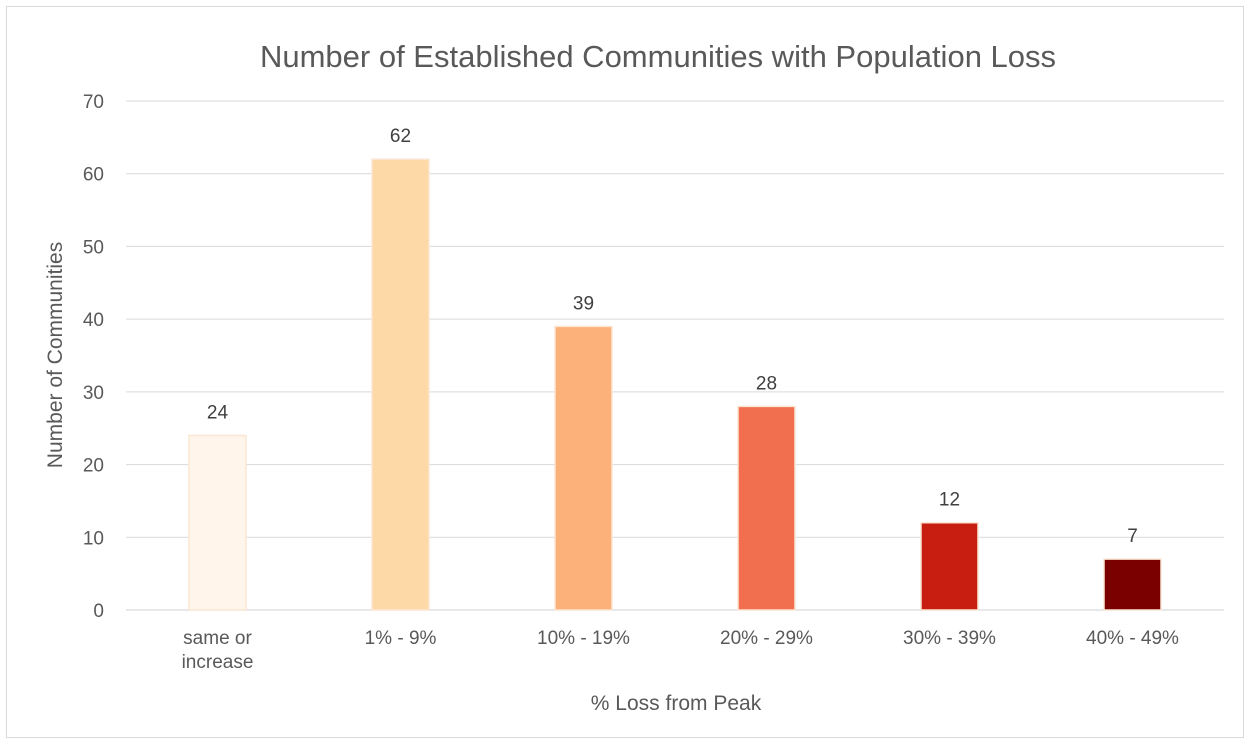  What do you see at coordinates (218, 662) in the screenshot?
I see `x-tick-label-line: increase` at bounding box center [218, 662].